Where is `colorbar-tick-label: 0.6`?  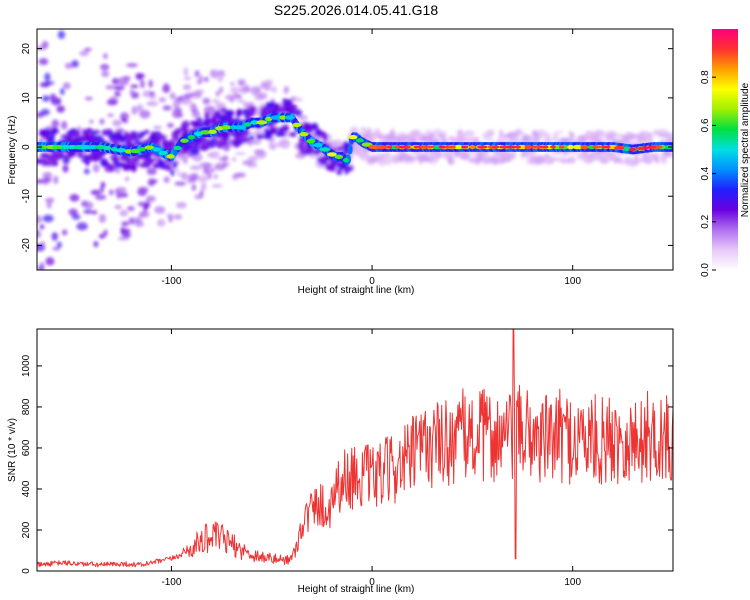 colorbar-tick-label: 0.6 is located at coordinates (705, 125).